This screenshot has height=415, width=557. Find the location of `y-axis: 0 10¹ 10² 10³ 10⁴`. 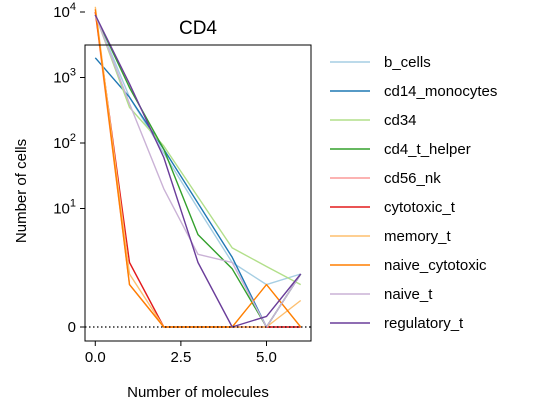

y-axis: 0 10¹ 10² 10³ 10⁴ is located at coordinates (69, 168).